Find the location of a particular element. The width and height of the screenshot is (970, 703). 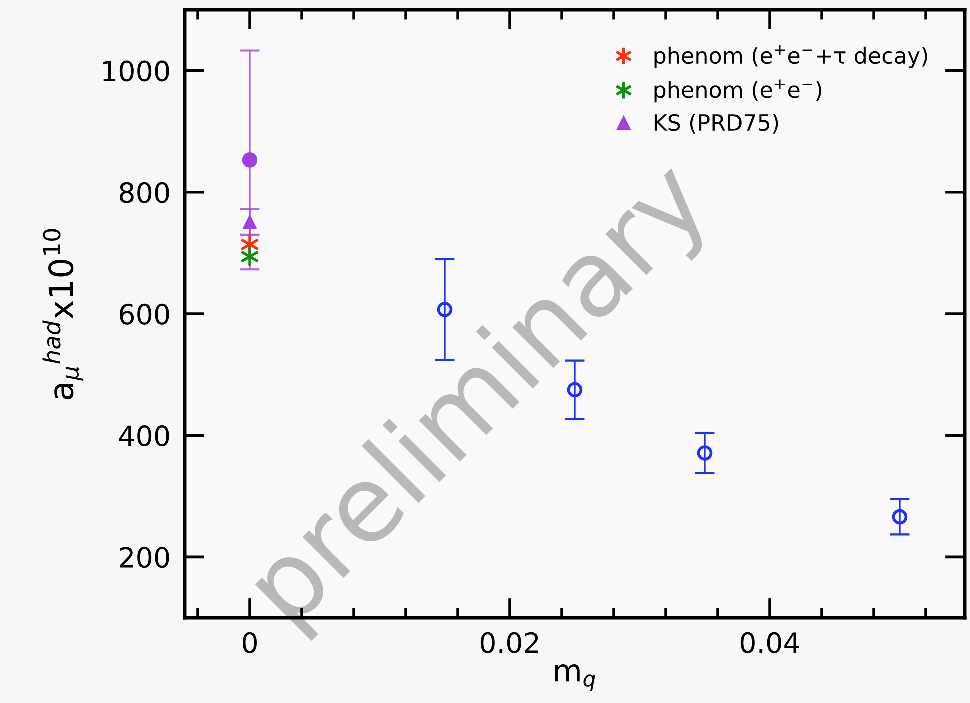

legend-label: KS (PRD75) is located at coordinates (716, 124).